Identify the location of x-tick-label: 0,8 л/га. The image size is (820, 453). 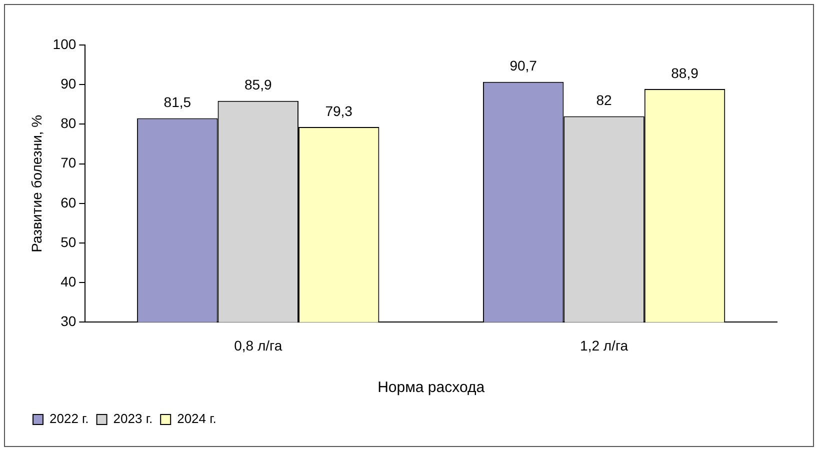
(258, 345).